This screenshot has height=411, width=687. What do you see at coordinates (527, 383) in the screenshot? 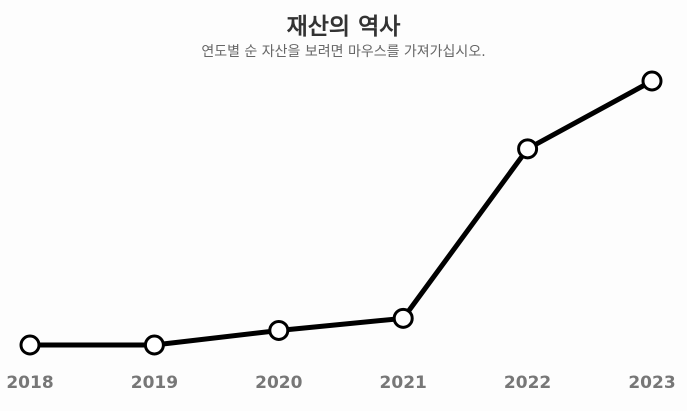
I see `x-tick-label: 2022` at bounding box center [527, 383].